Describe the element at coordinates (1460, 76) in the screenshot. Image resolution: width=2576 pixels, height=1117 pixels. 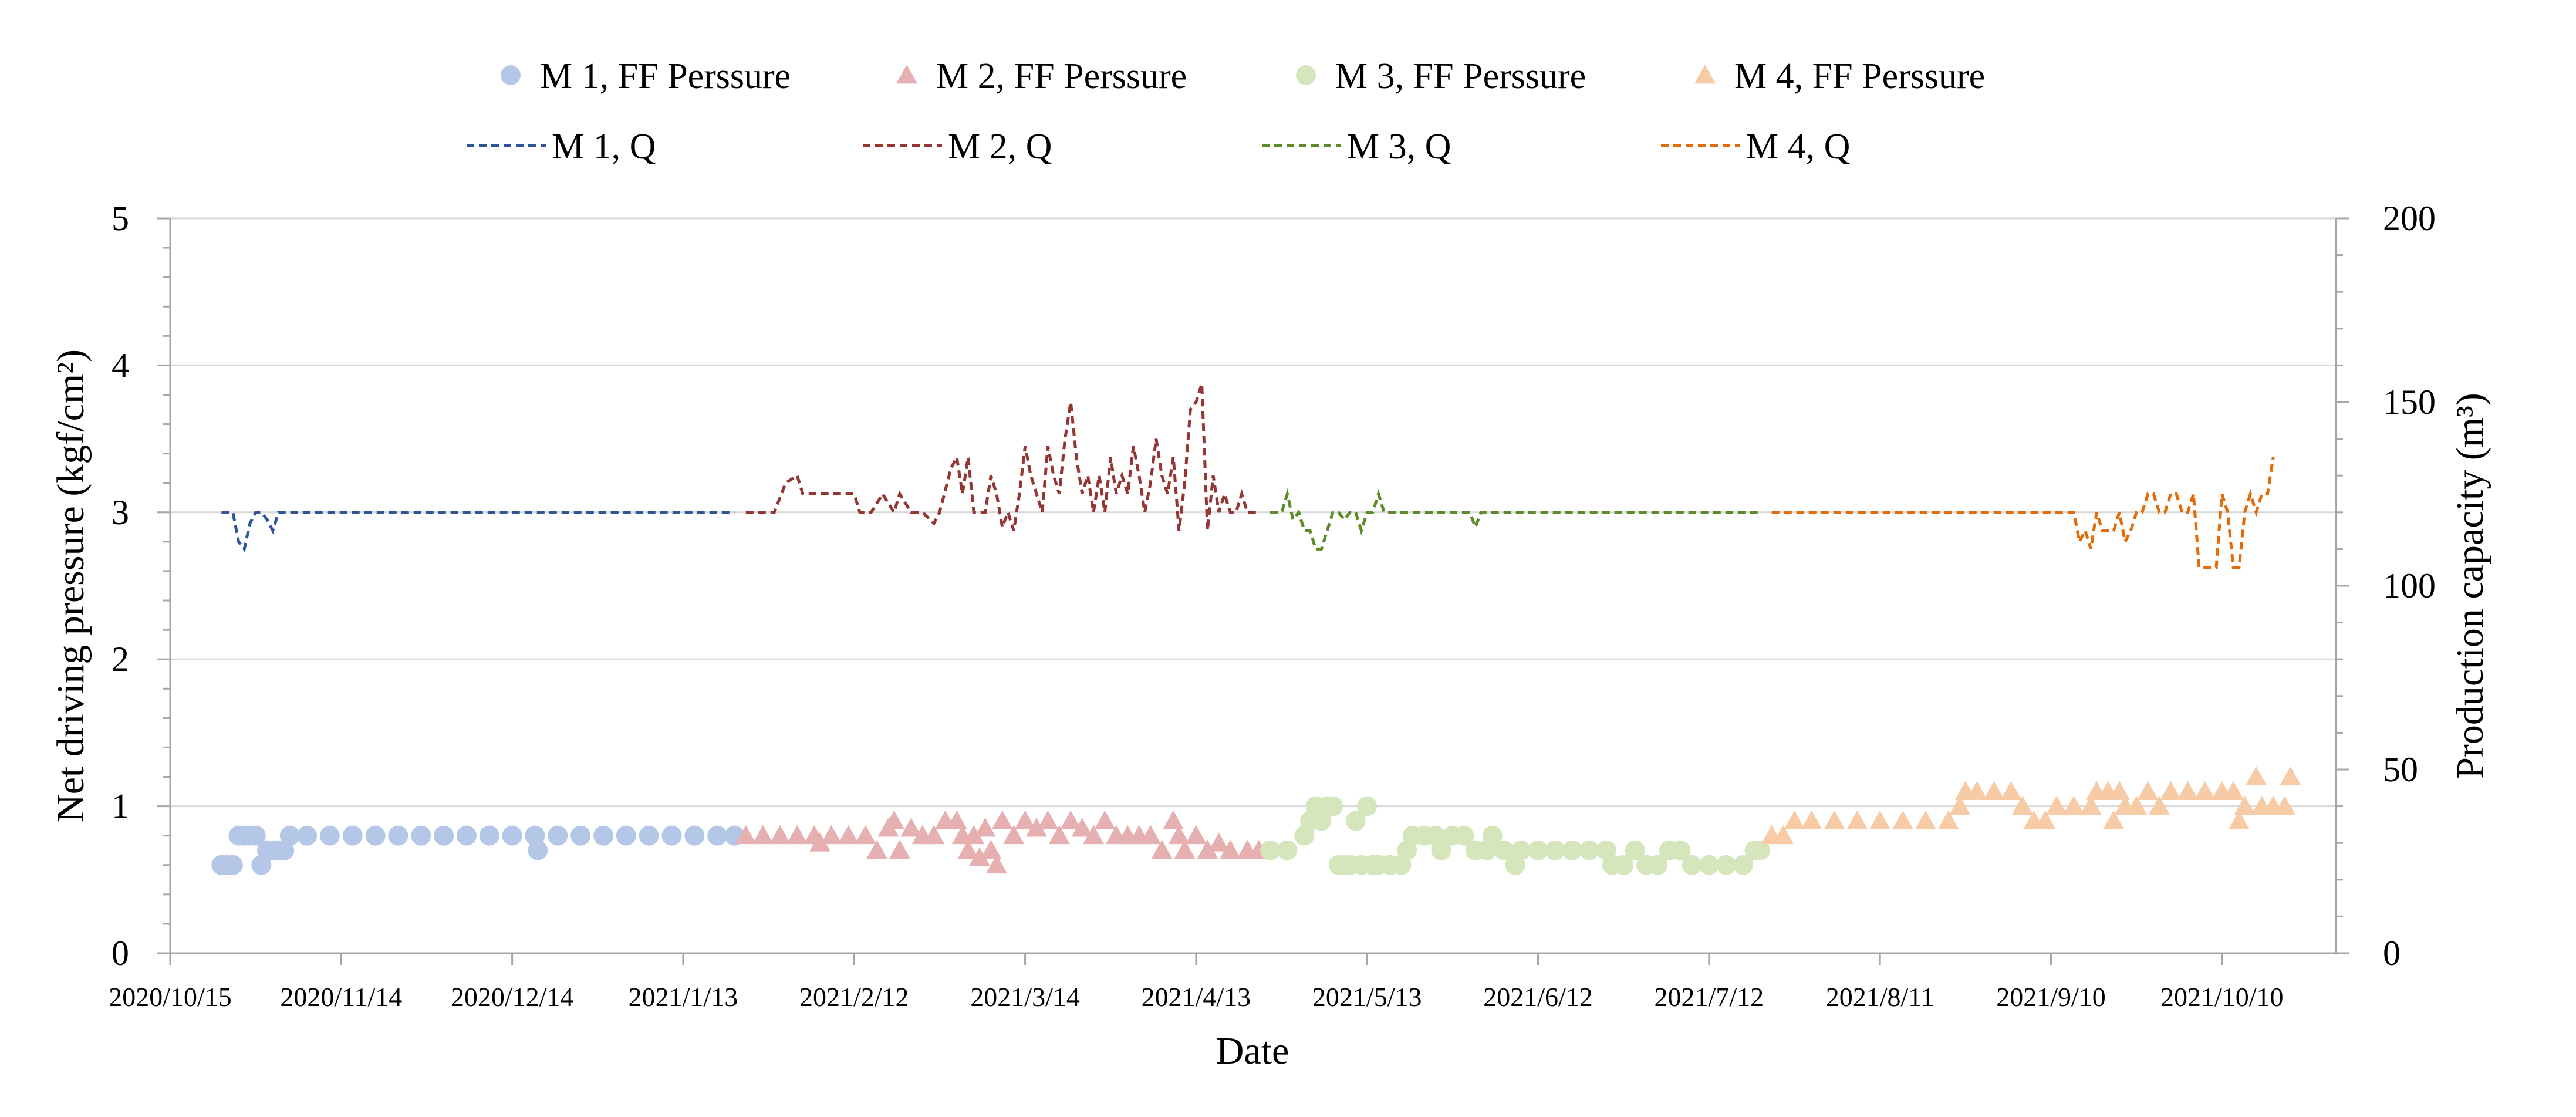
I see `legend-label-3: M 3, FF Perssure` at that location.